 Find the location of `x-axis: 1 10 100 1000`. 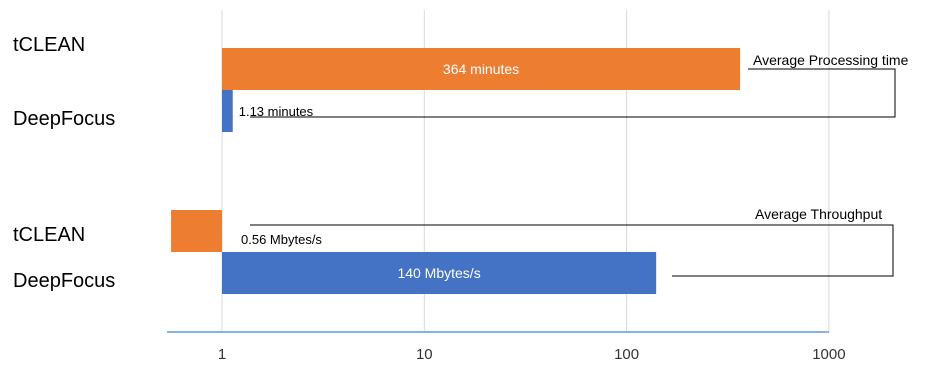

x-axis: 1 10 100 1000 is located at coordinates (506, 347).